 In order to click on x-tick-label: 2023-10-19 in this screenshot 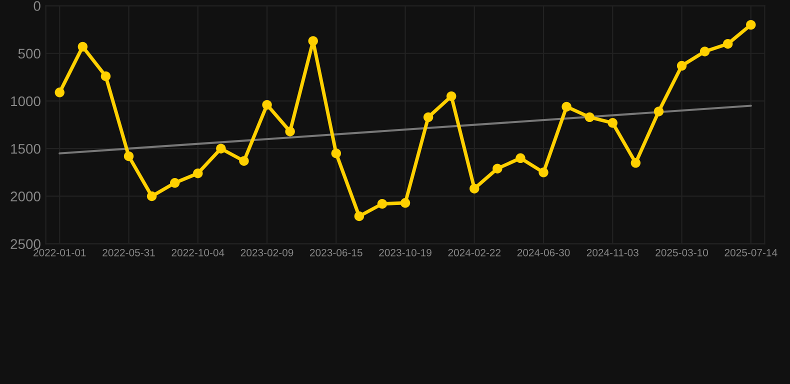, I will do `click(405, 252)`.